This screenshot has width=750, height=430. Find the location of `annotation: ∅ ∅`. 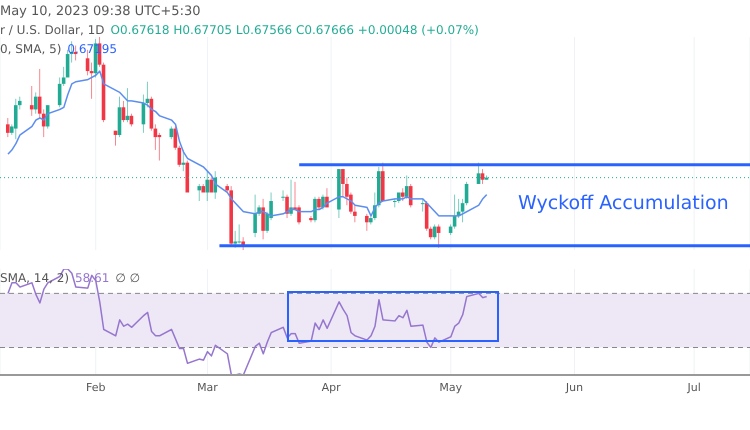

annotation: ∅ ∅ is located at coordinates (127, 278).